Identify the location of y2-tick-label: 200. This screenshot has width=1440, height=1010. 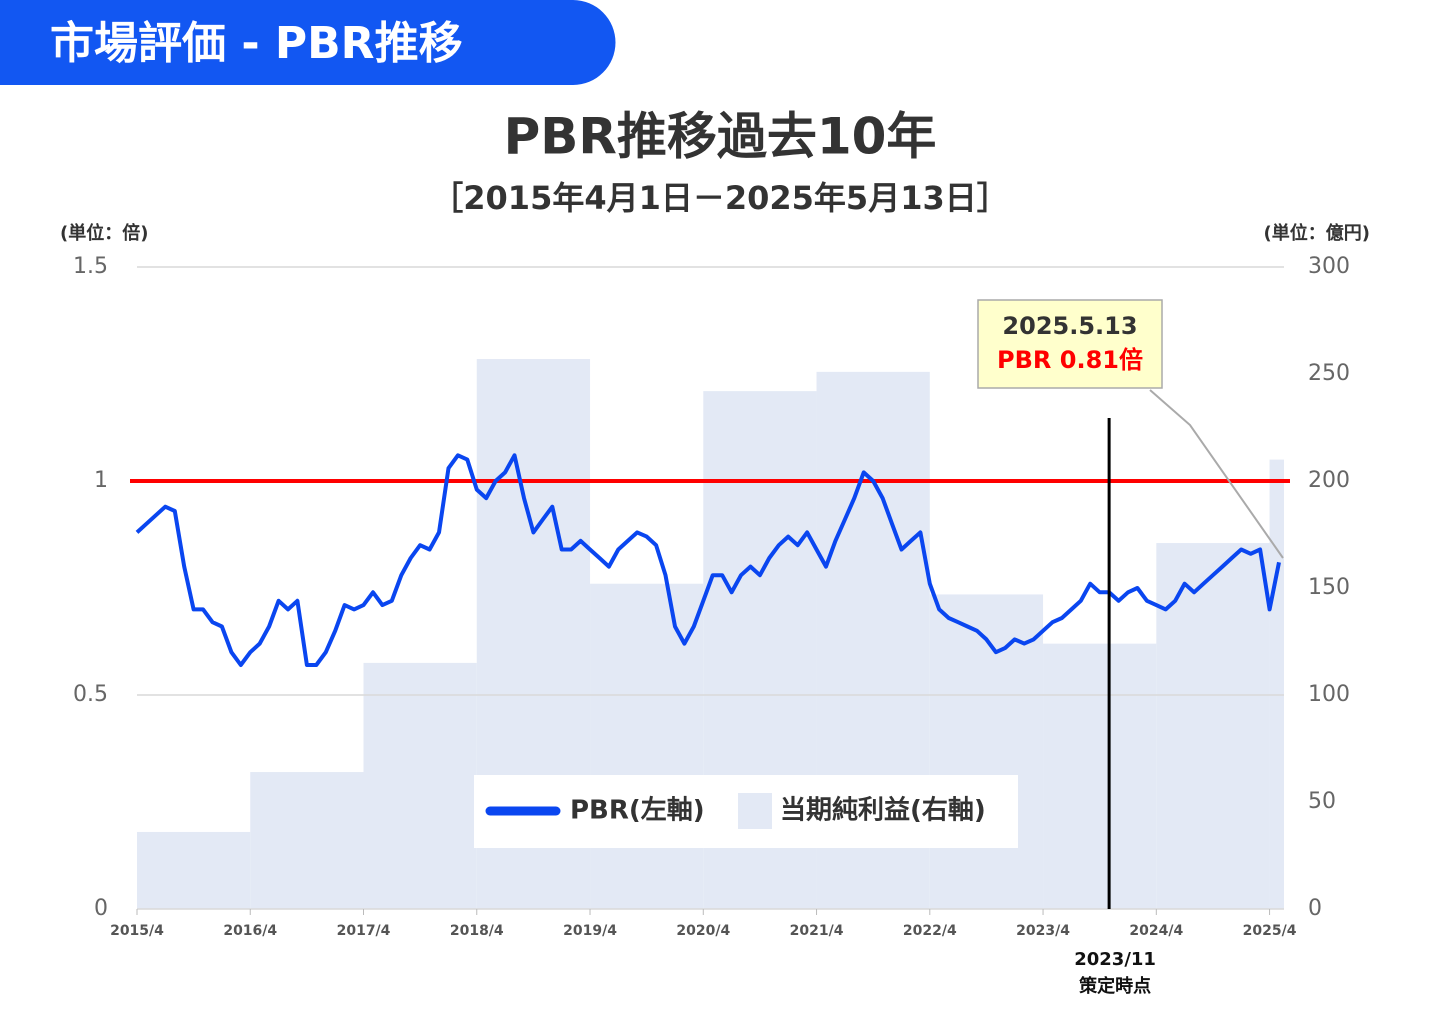
(1329, 480).